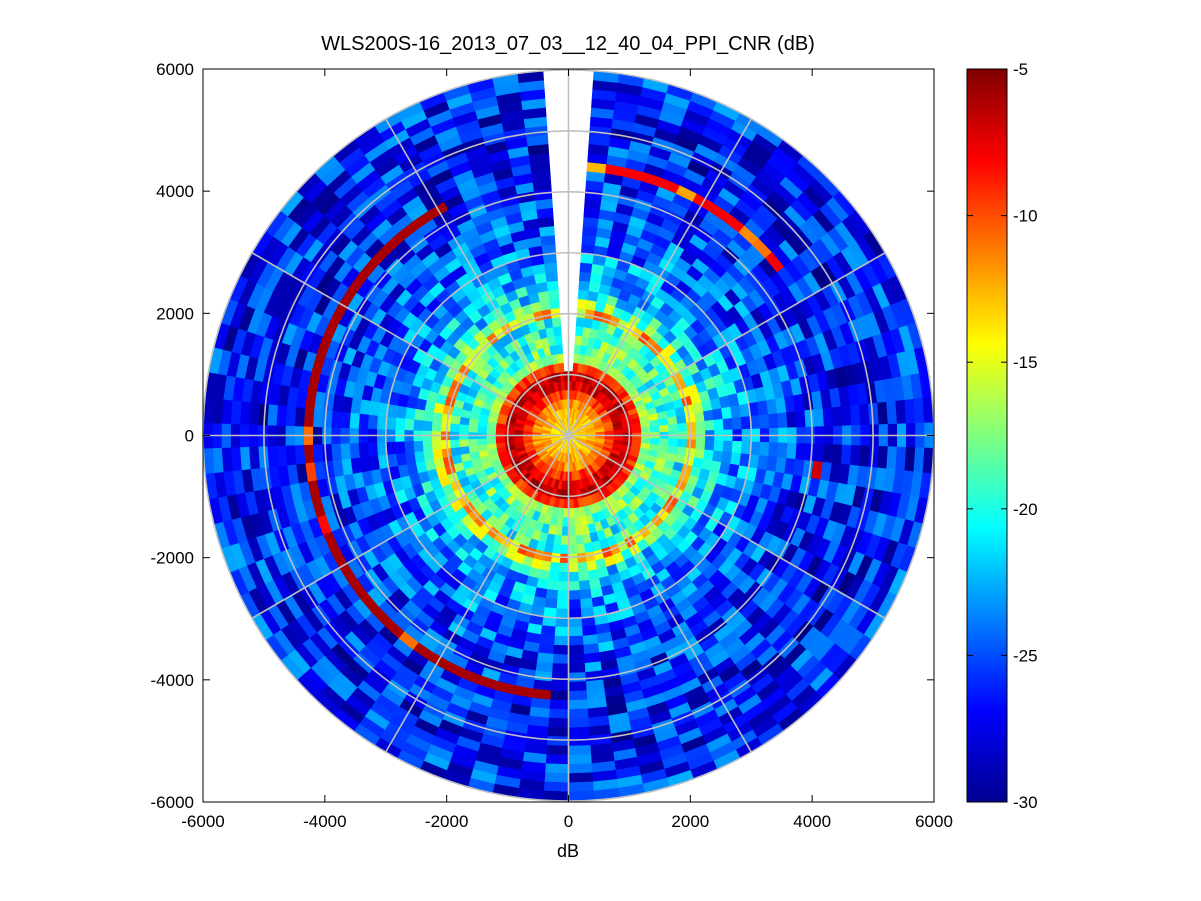 This screenshot has width=1201, height=901. Describe the element at coordinates (1020, 69) in the screenshot. I see `colorbar-tick-label: -5` at that location.